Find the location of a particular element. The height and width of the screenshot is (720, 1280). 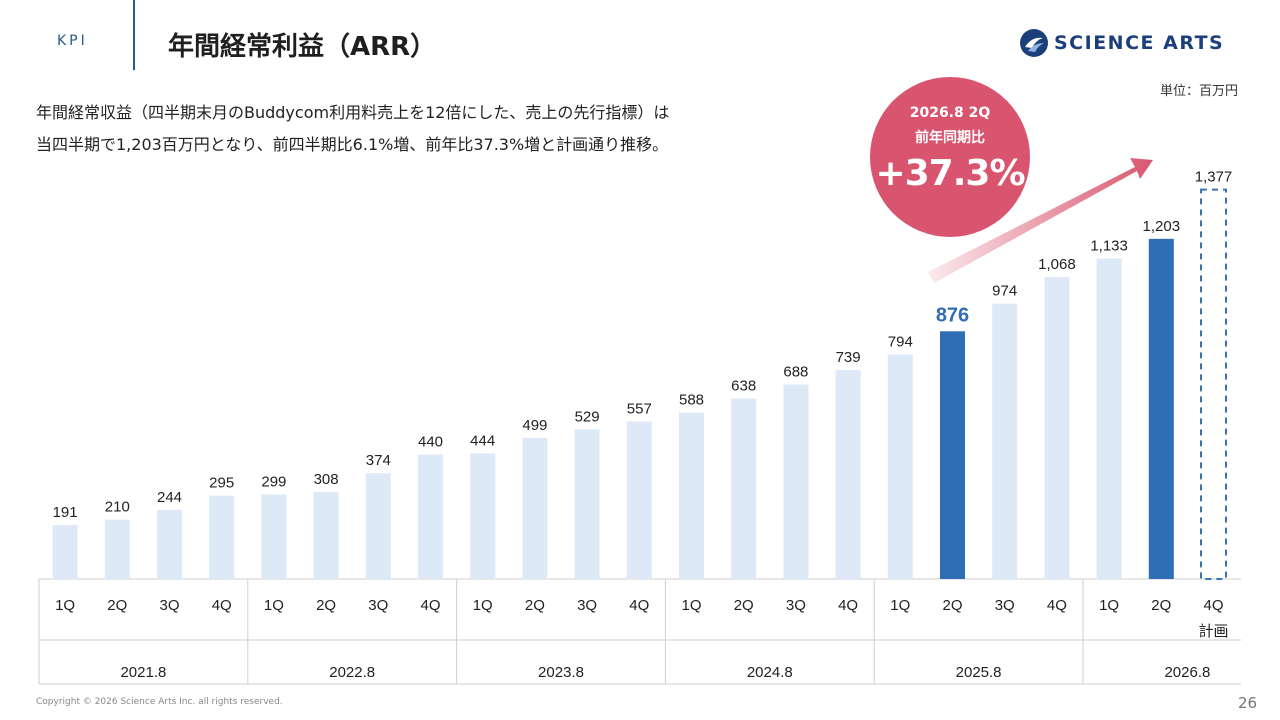

company-logo: SCIENCE ARTS is located at coordinates (1134, 44).